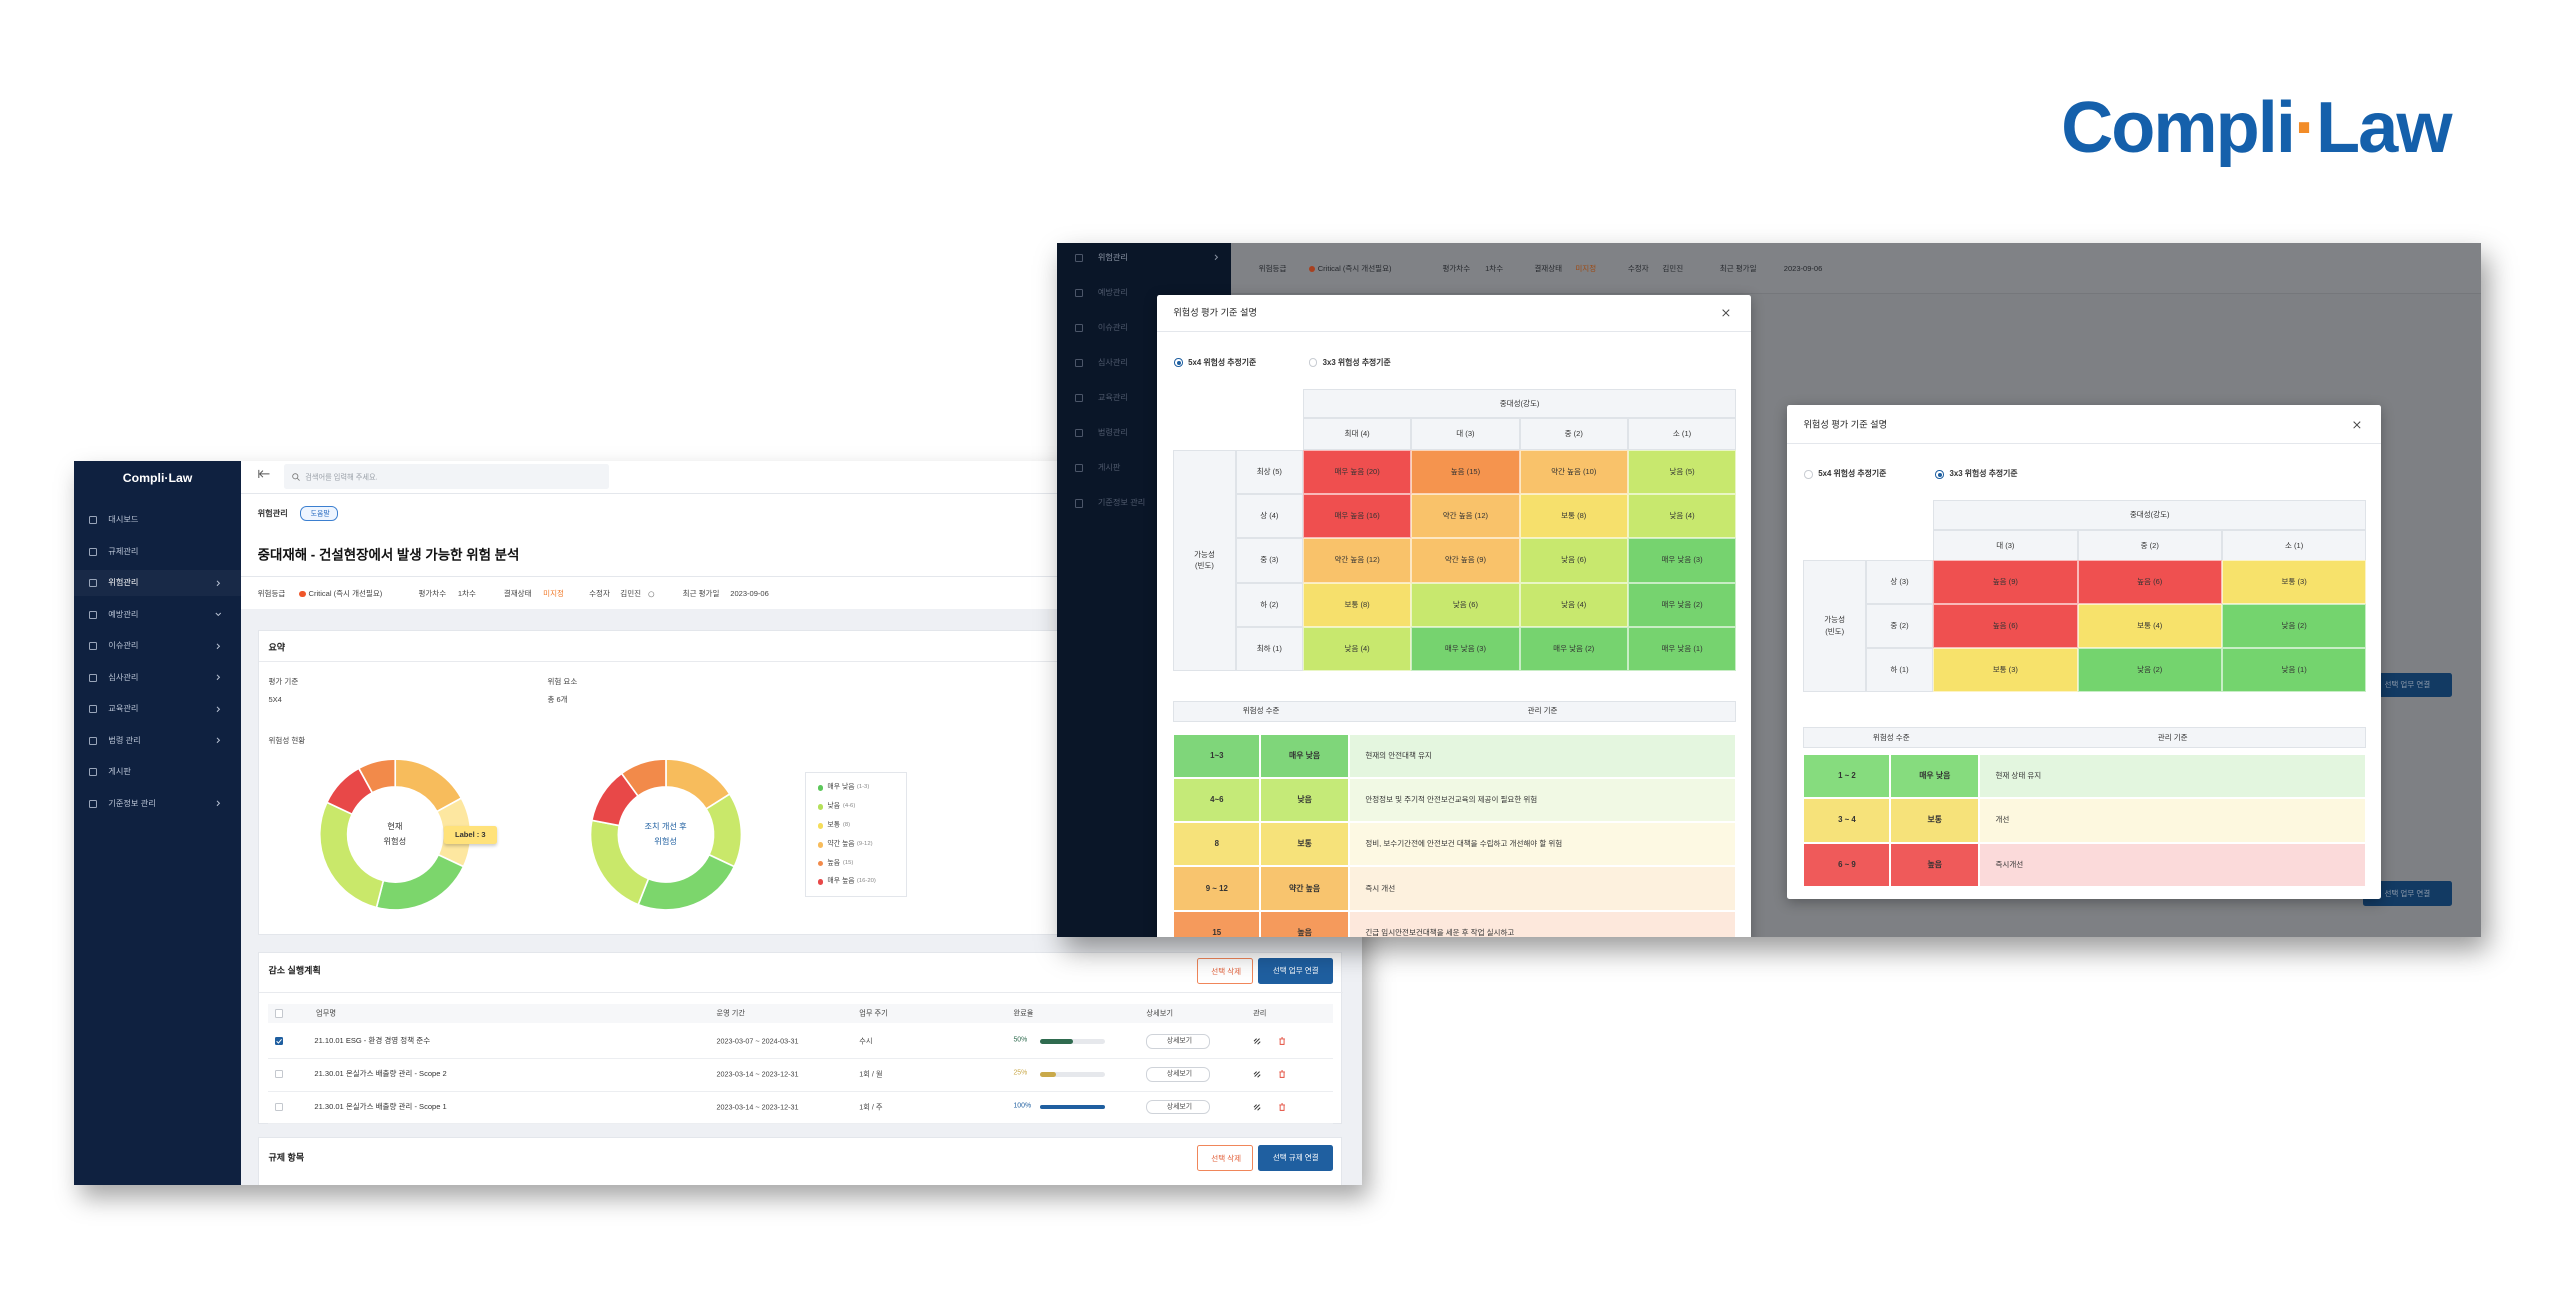 This screenshot has width=2560, height=1300. Describe the element at coordinates (279, 1013) in the screenshot. I see `header-checkbox` at that location.